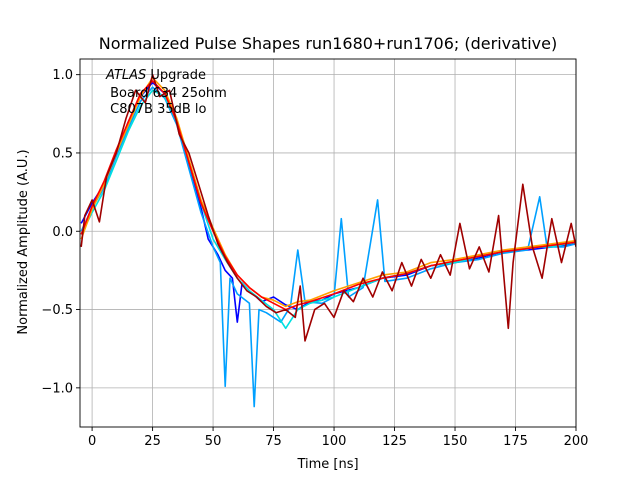  Describe the element at coordinates (176, 75) in the screenshot. I see `annotation-line1: Upgrade` at that location.